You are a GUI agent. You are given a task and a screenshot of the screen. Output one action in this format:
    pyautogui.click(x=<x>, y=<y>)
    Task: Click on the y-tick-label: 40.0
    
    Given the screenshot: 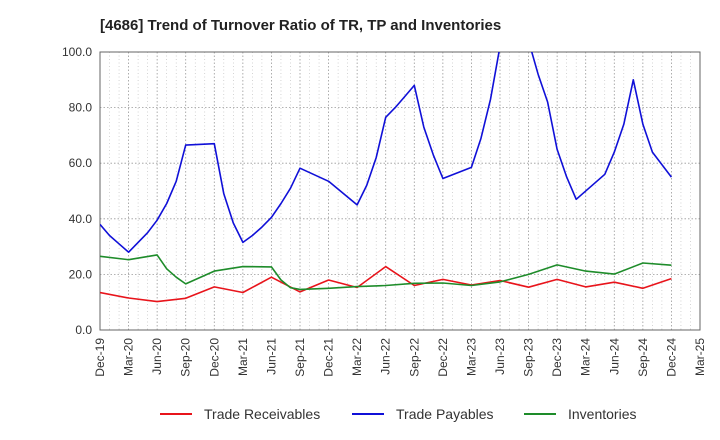 What is the action you would take?
    pyautogui.click(x=81, y=219)
    